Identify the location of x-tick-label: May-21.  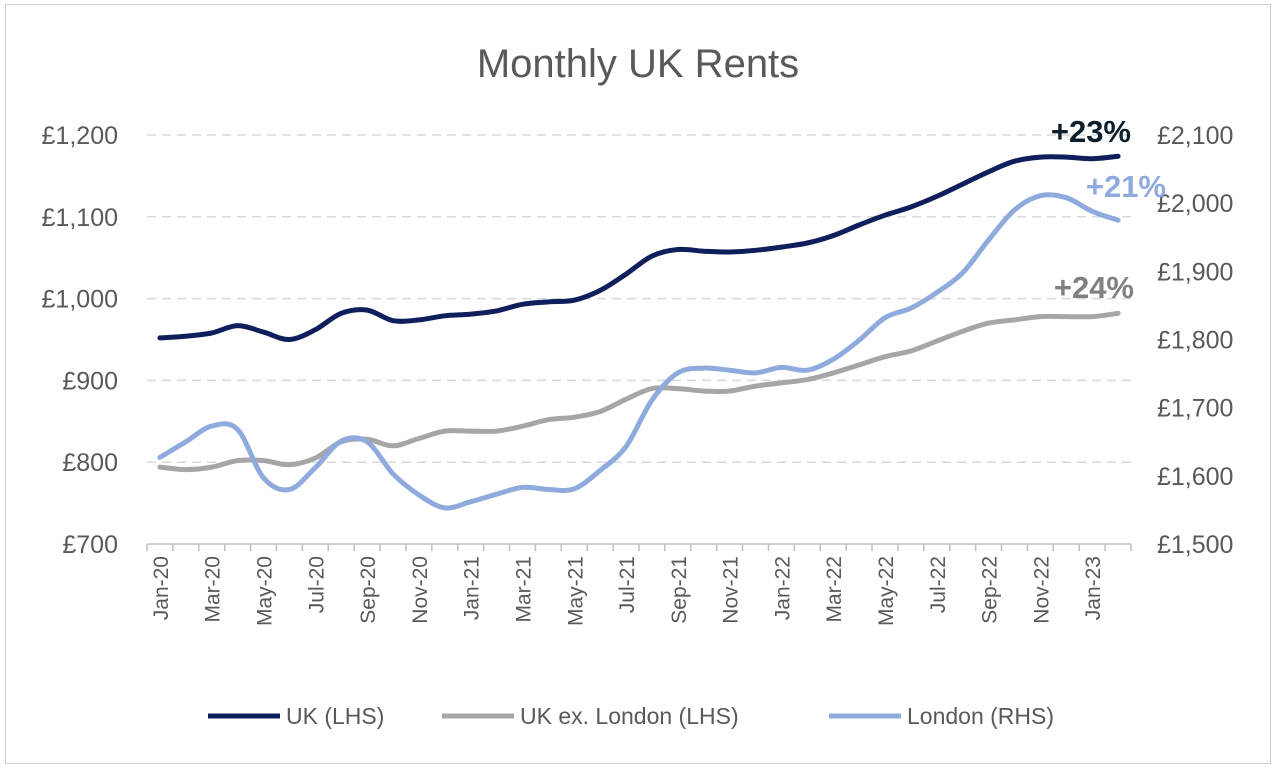
(575, 591).